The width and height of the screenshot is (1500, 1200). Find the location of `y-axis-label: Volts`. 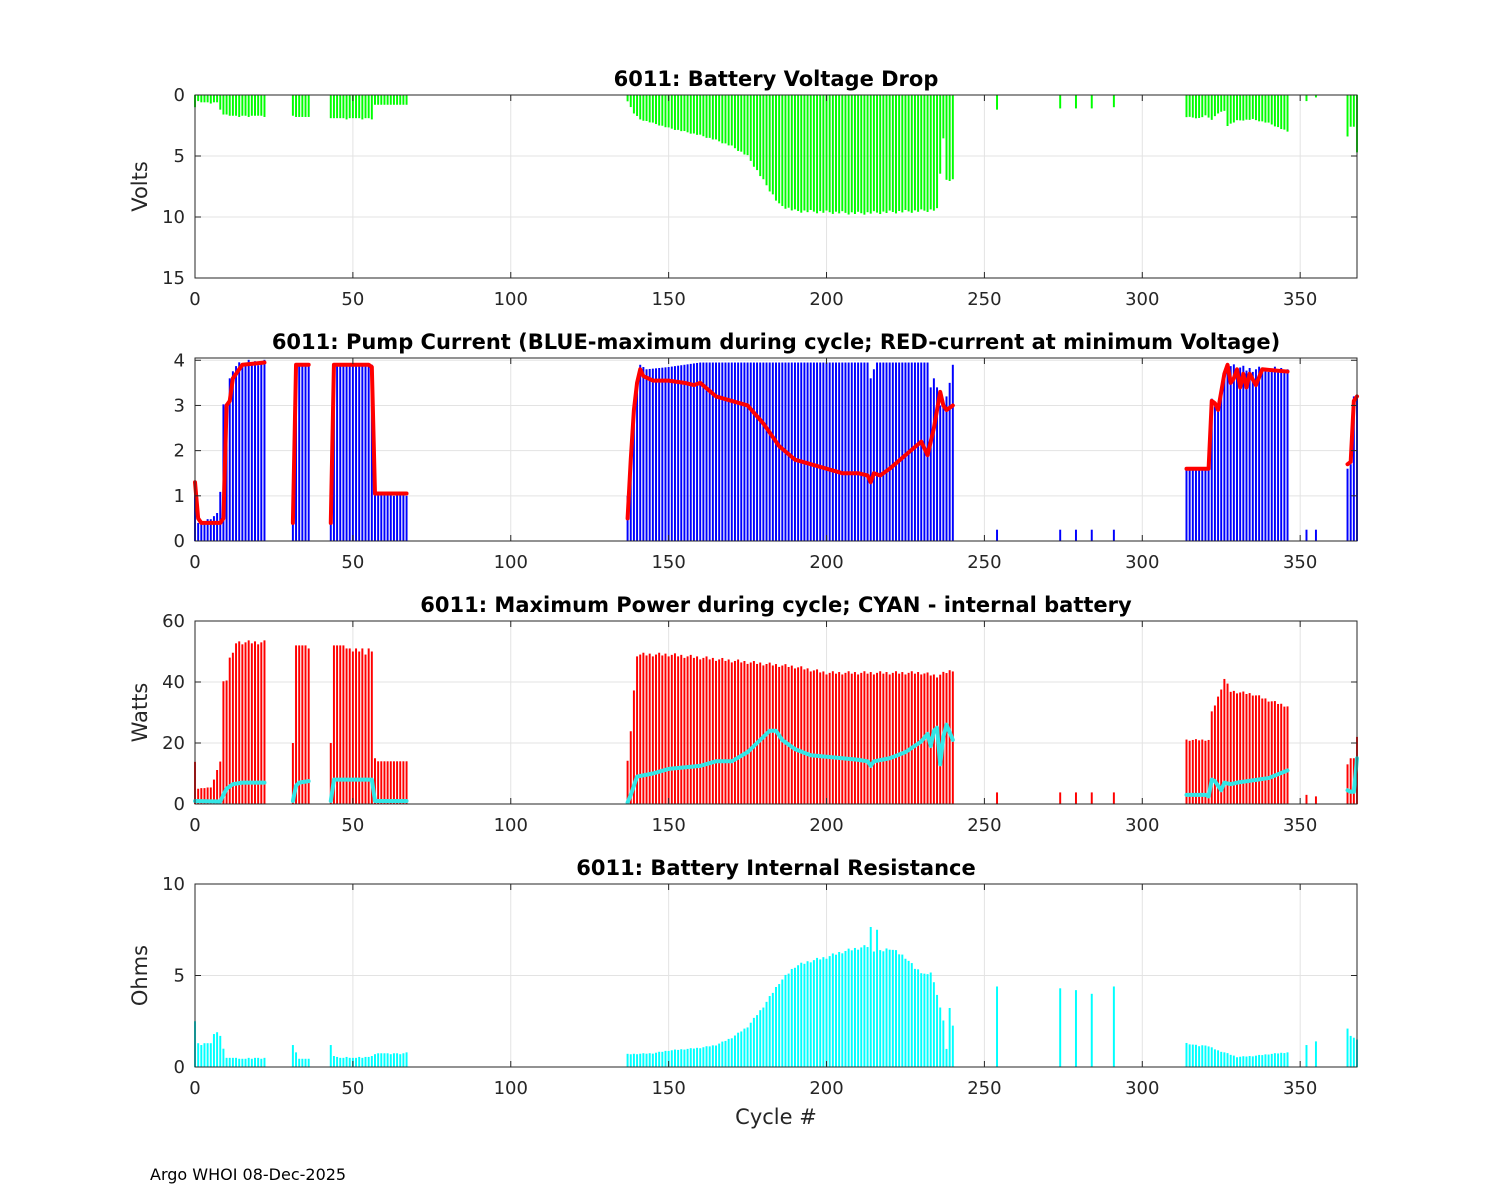

y-axis-label: Volts is located at coordinates (140, 186).